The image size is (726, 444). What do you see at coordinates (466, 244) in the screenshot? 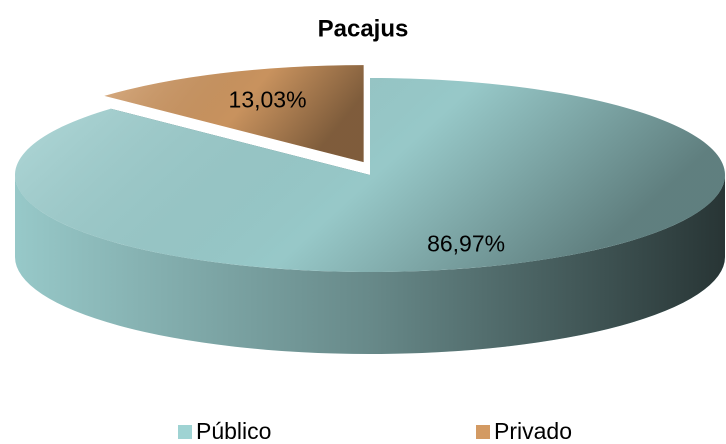
I see `data-label: 86,97%` at bounding box center [466, 244].